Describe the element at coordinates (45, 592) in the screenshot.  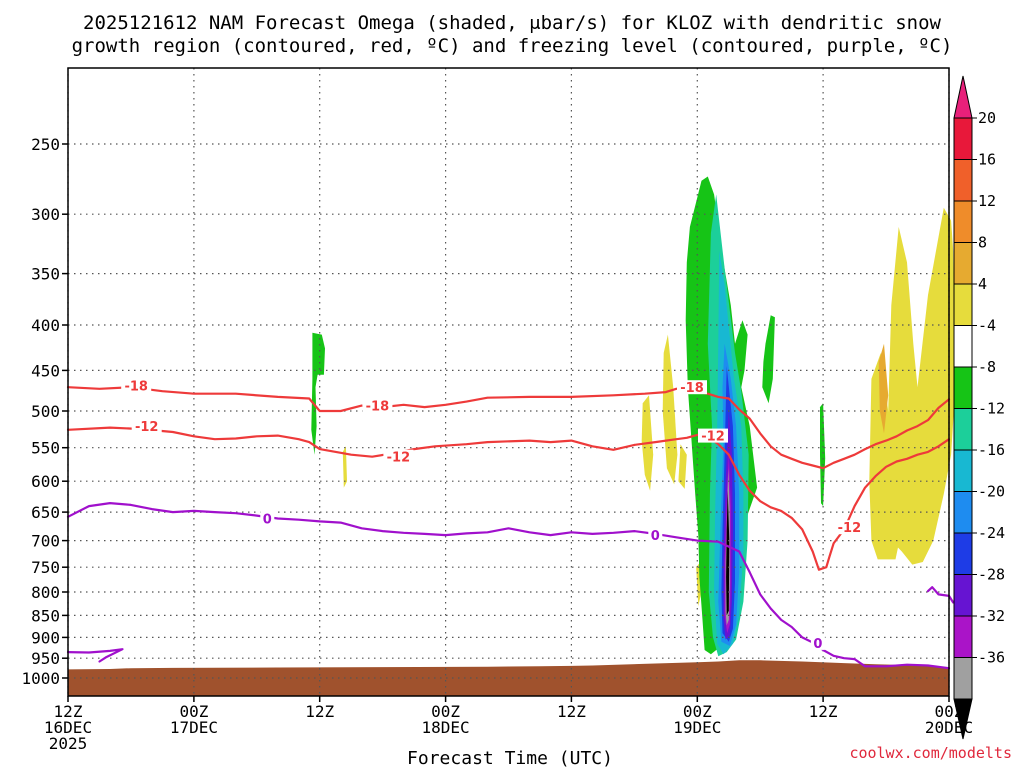
I see `y-tick-label: 800` at that location.